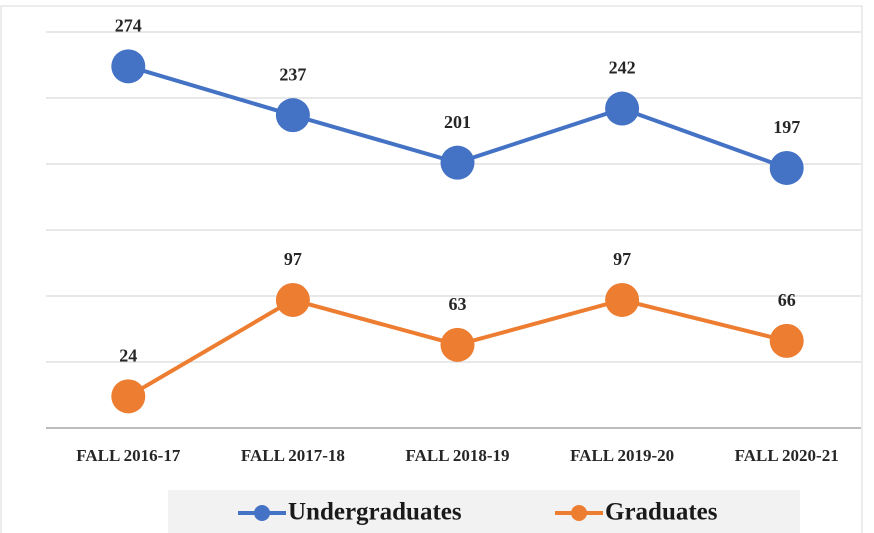 Image resolution: width=874 pixels, height=533 pixels. I want to click on legend-label: Undergraduates, so click(375, 512).